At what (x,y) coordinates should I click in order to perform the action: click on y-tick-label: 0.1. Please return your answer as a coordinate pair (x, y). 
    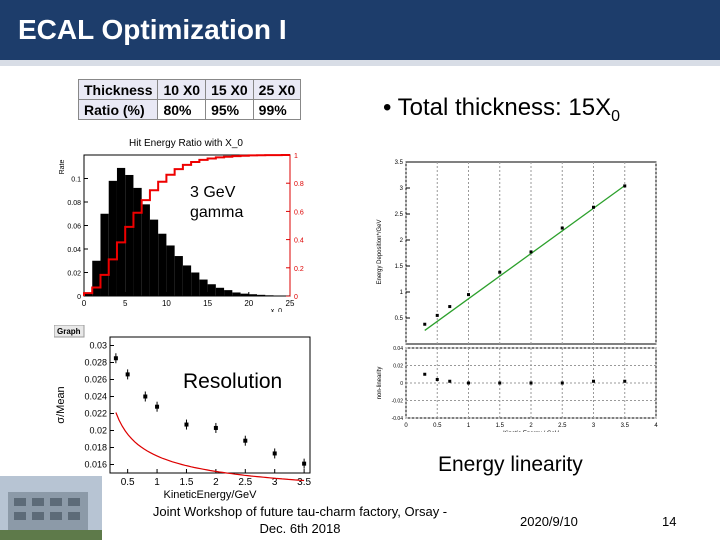
    Looking at the image, I should click on (76, 180).